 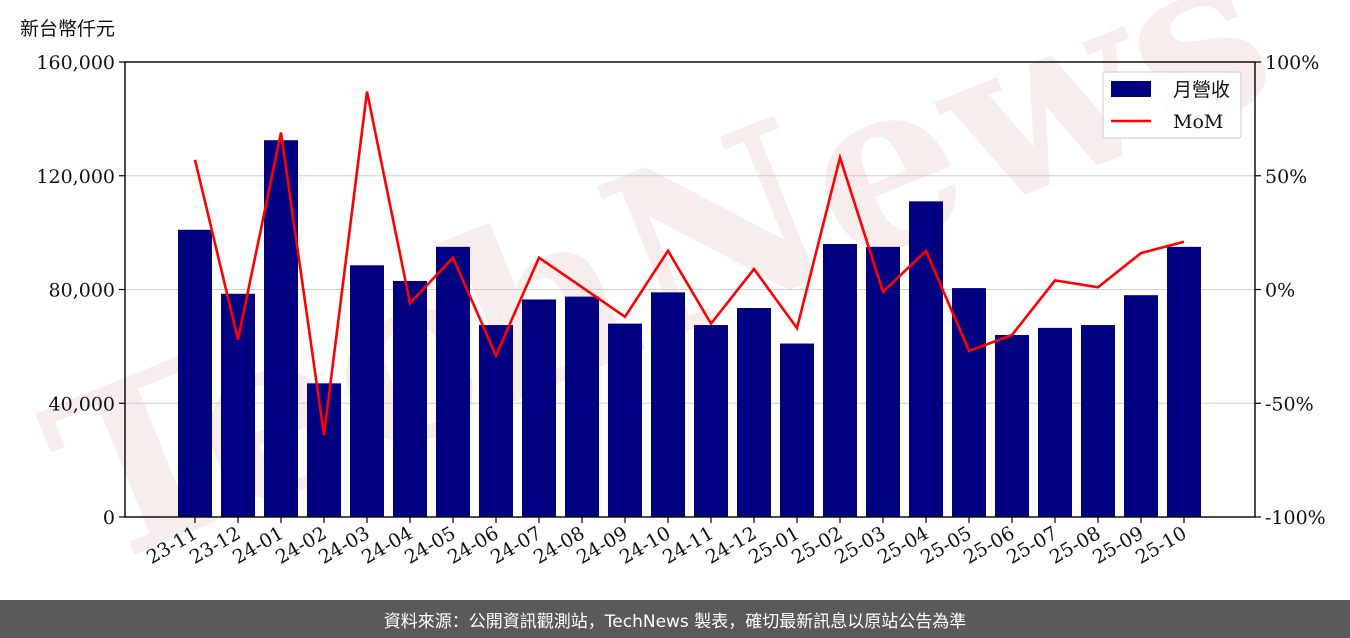 What do you see at coordinates (1292, 63) in the screenshot?
I see `y-right-tick-label: 100%` at bounding box center [1292, 63].